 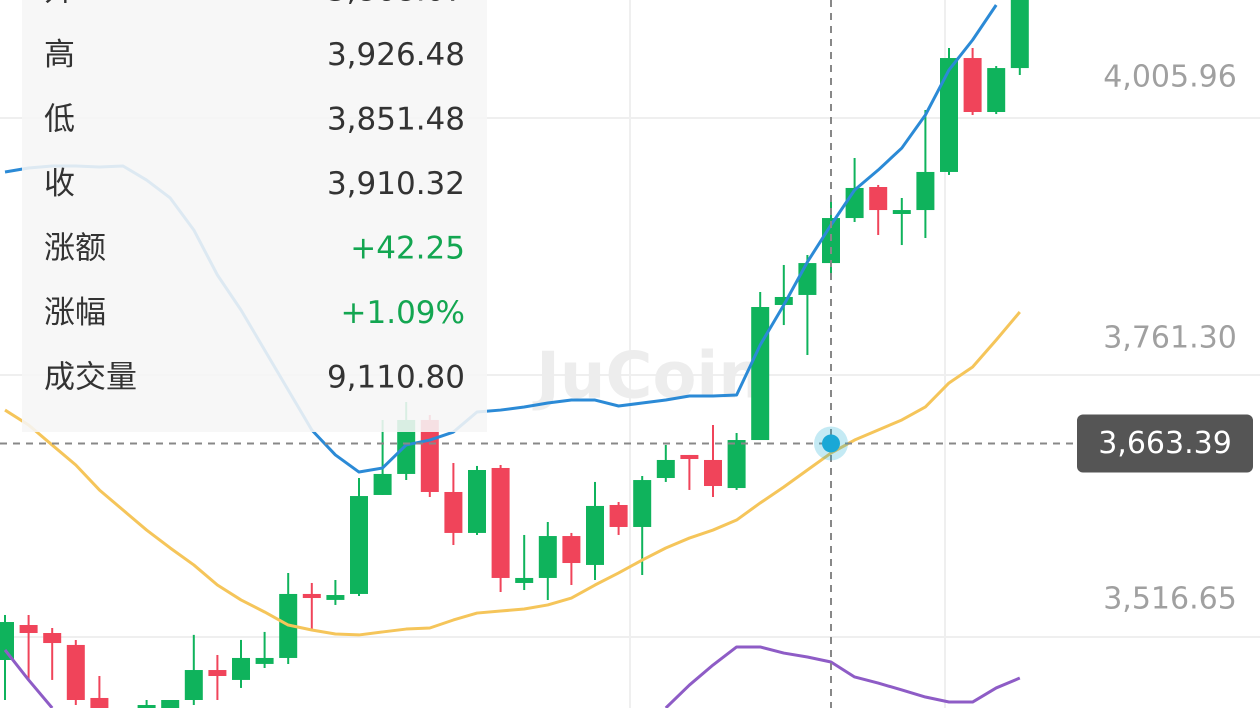 I want to click on price-label: 3,663.39, so click(x=1165, y=443).